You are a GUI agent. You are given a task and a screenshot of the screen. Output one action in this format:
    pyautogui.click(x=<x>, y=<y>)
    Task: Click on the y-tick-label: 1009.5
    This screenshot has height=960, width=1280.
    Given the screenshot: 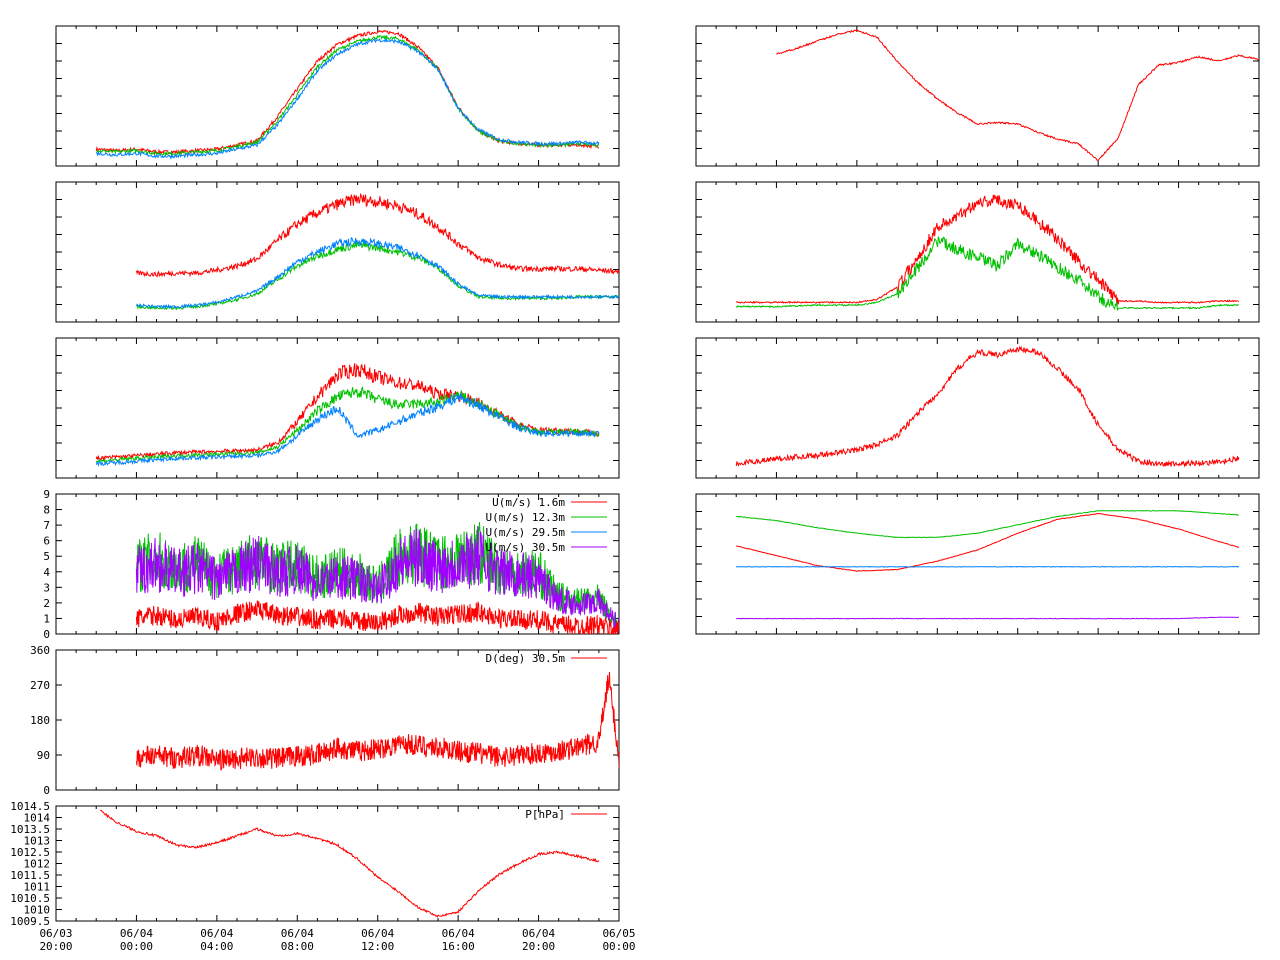 What is the action you would take?
    pyautogui.click(x=30, y=921)
    